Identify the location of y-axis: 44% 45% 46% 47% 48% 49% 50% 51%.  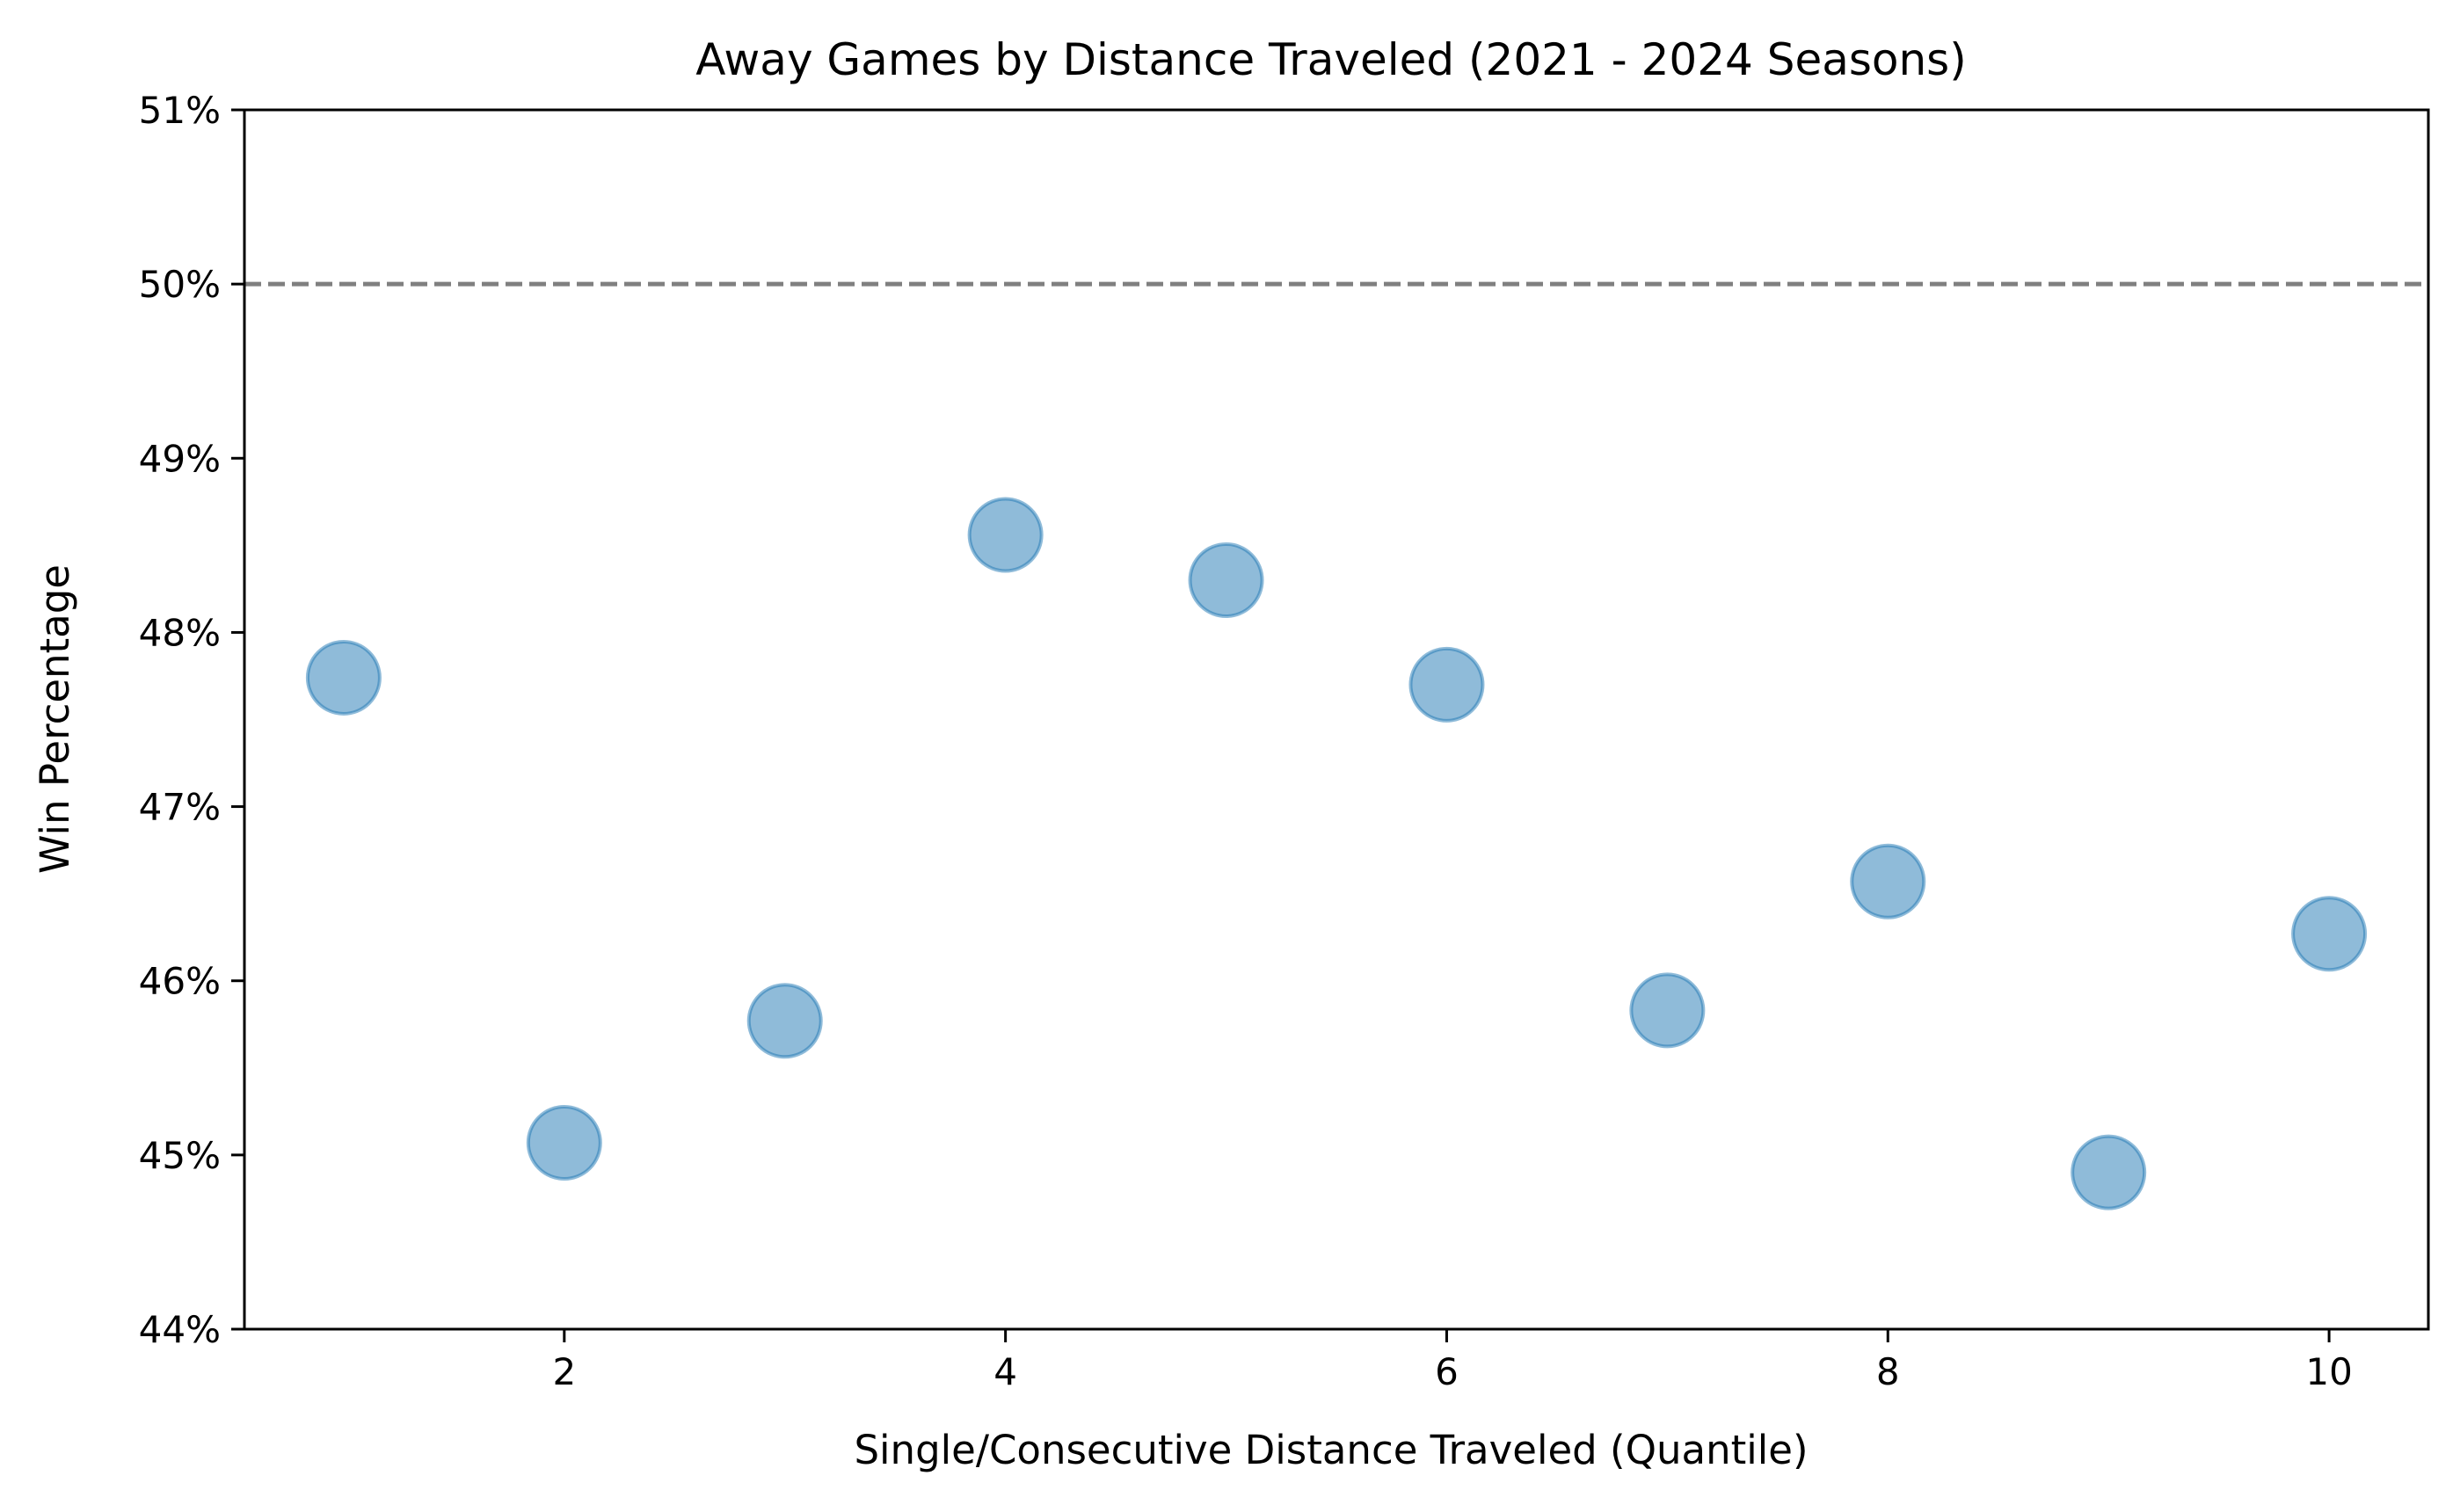
(191, 720).